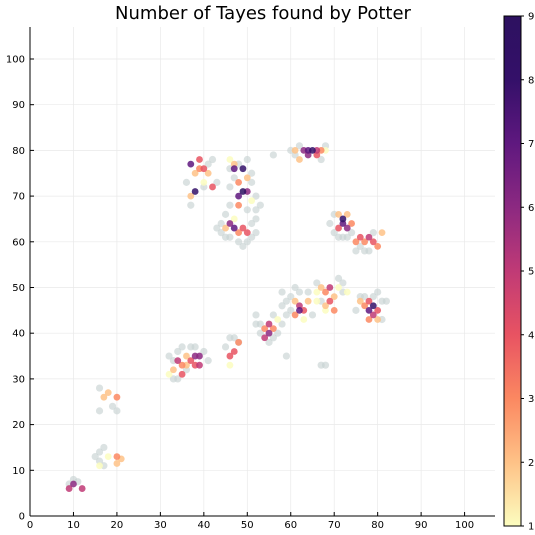 This screenshot has height=535, width=535. What do you see at coordinates (531, 272) in the screenshot?
I see `colorbar-tick-label: 5` at bounding box center [531, 272].